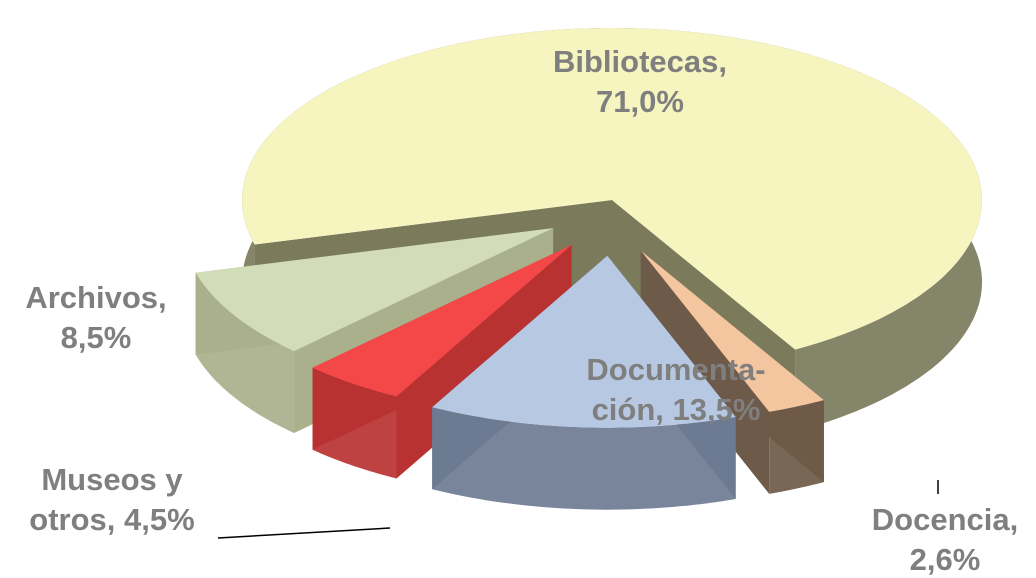  I want to click on data-label: Docencia,, so click(945, 519).